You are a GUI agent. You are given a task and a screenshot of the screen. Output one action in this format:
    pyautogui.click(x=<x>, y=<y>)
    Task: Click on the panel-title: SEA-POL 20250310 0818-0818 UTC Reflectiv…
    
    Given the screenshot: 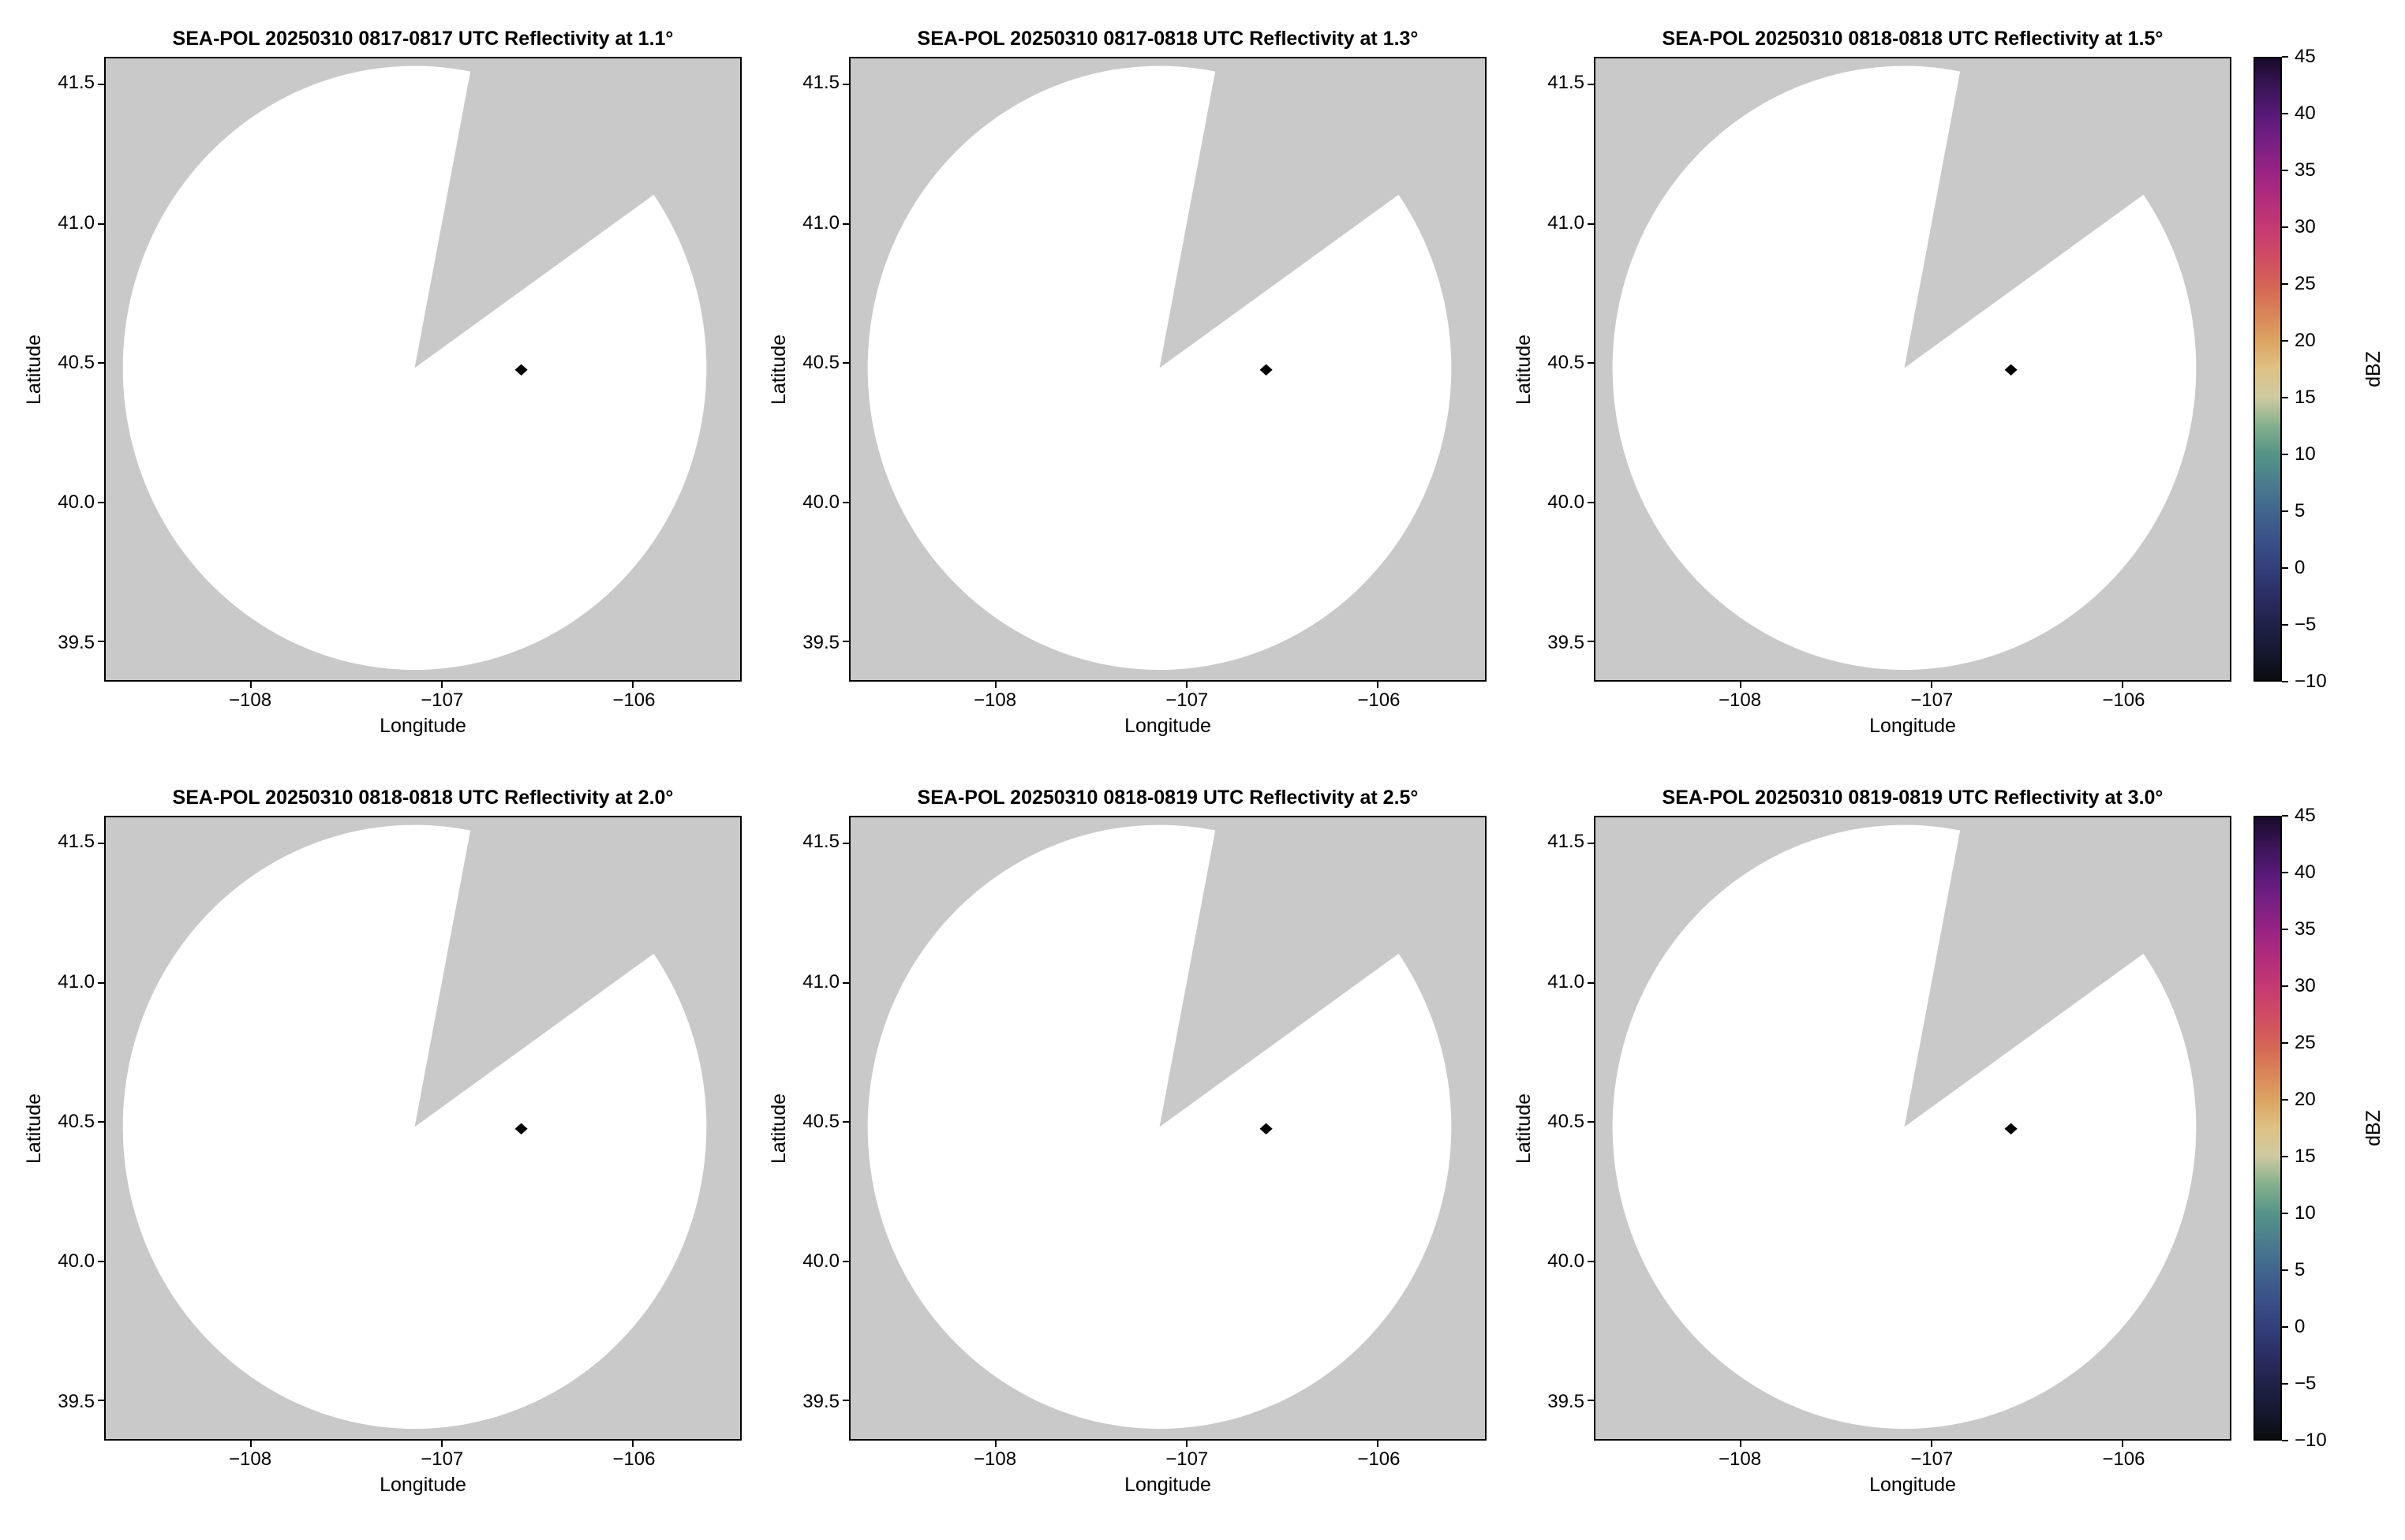 What is the action you would take?
    pyautogui.click(x=1913, y=39)
    